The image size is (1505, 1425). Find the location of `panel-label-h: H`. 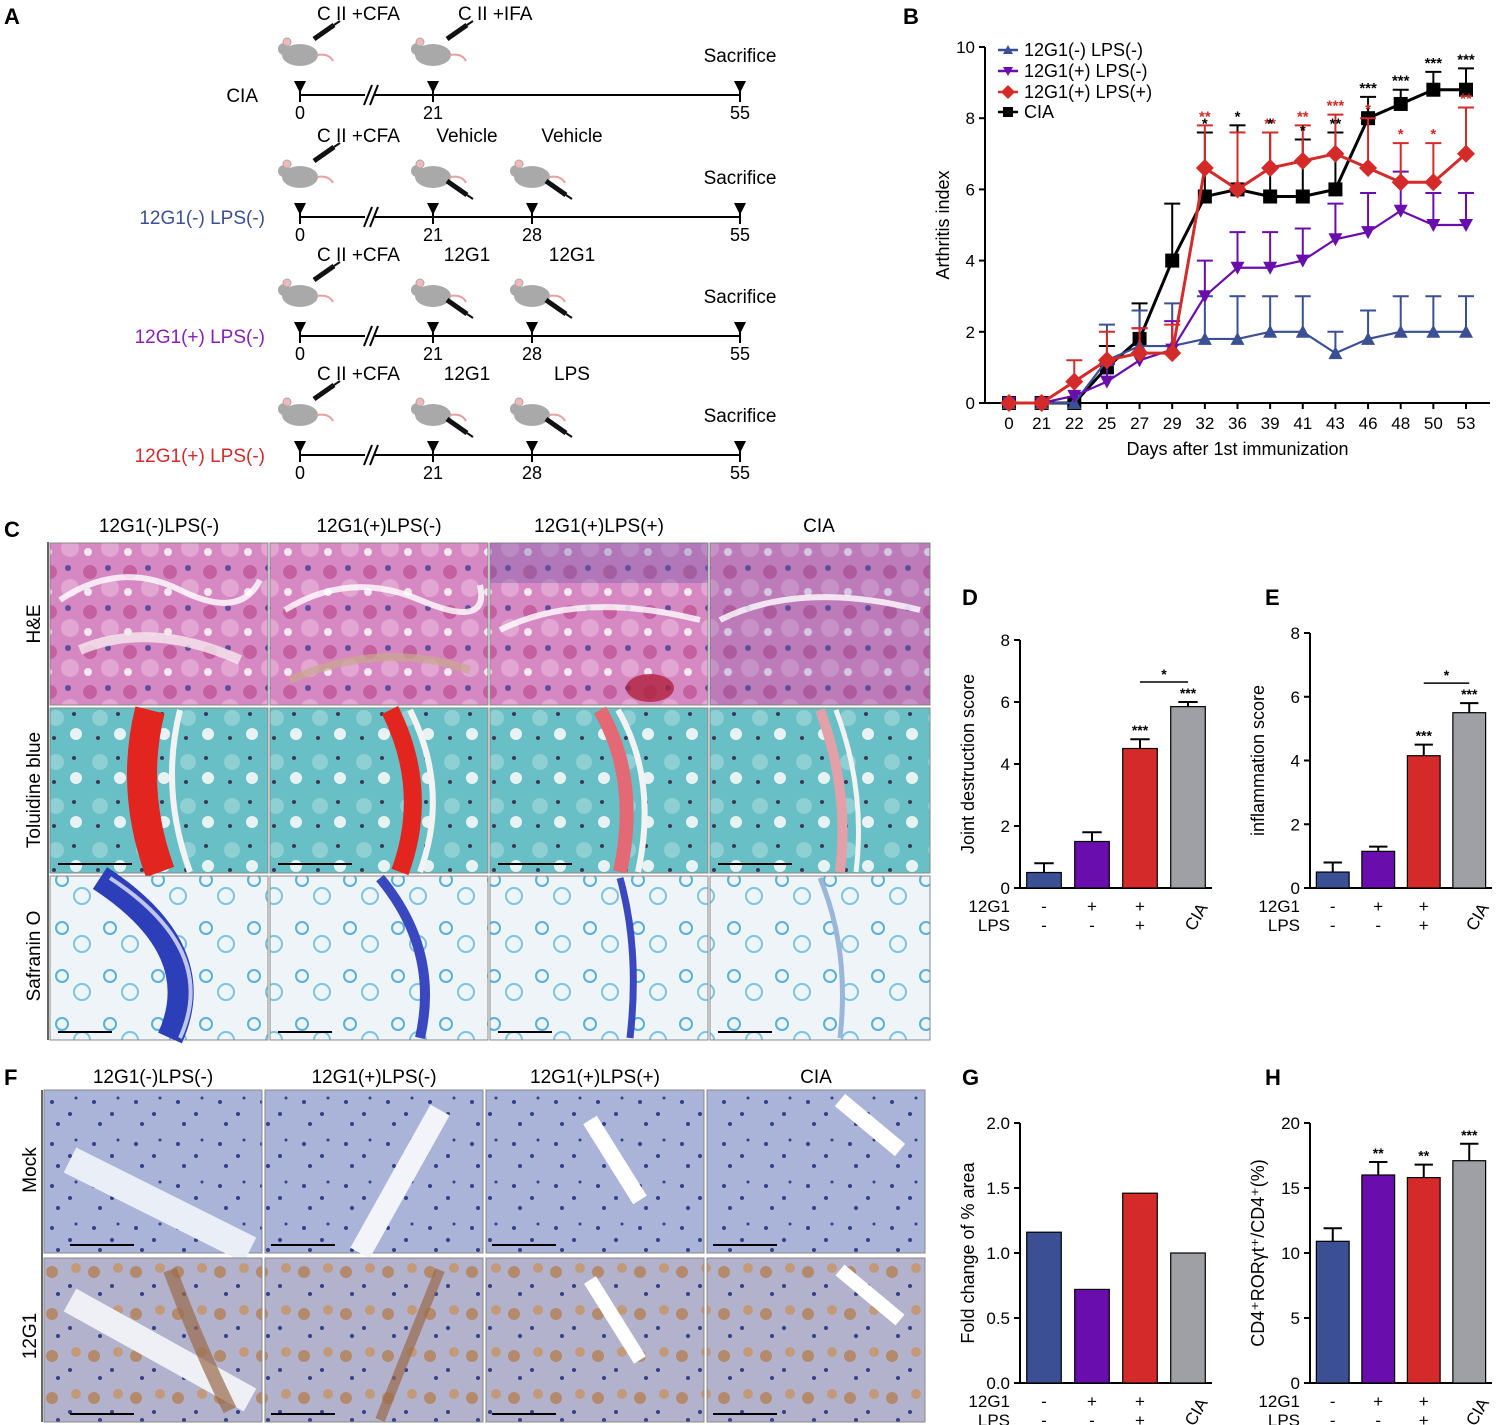

panel-label-h: H is located at coordinates (1273, 1077).